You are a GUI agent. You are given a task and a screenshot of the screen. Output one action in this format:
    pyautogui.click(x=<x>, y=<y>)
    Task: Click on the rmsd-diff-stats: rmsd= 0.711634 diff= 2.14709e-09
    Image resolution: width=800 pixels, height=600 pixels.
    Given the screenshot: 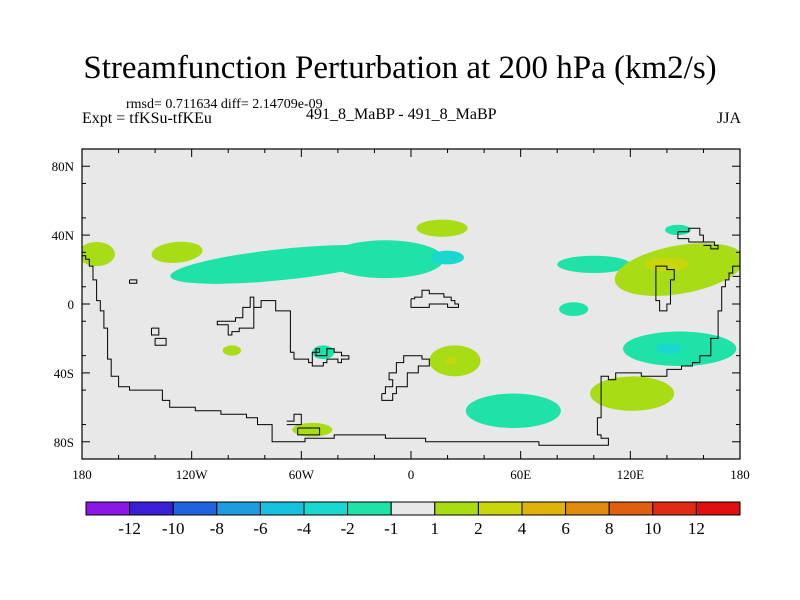 What is the action you would take?
    pyautogui.click(x=224, y=104)
    